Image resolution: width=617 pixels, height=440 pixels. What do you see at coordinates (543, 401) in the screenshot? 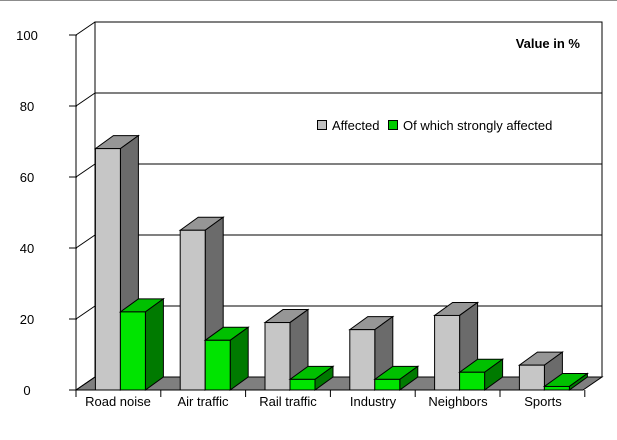
I see `category-label-sports: Sports` at bounding box center [543, 401].